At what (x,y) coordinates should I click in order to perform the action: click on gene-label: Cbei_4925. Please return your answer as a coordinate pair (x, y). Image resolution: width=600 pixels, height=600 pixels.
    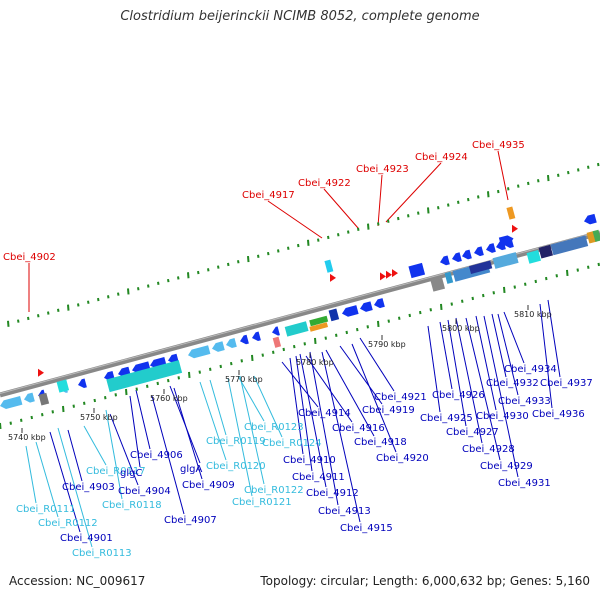
    Looking at the image, I should click on (446, 418).